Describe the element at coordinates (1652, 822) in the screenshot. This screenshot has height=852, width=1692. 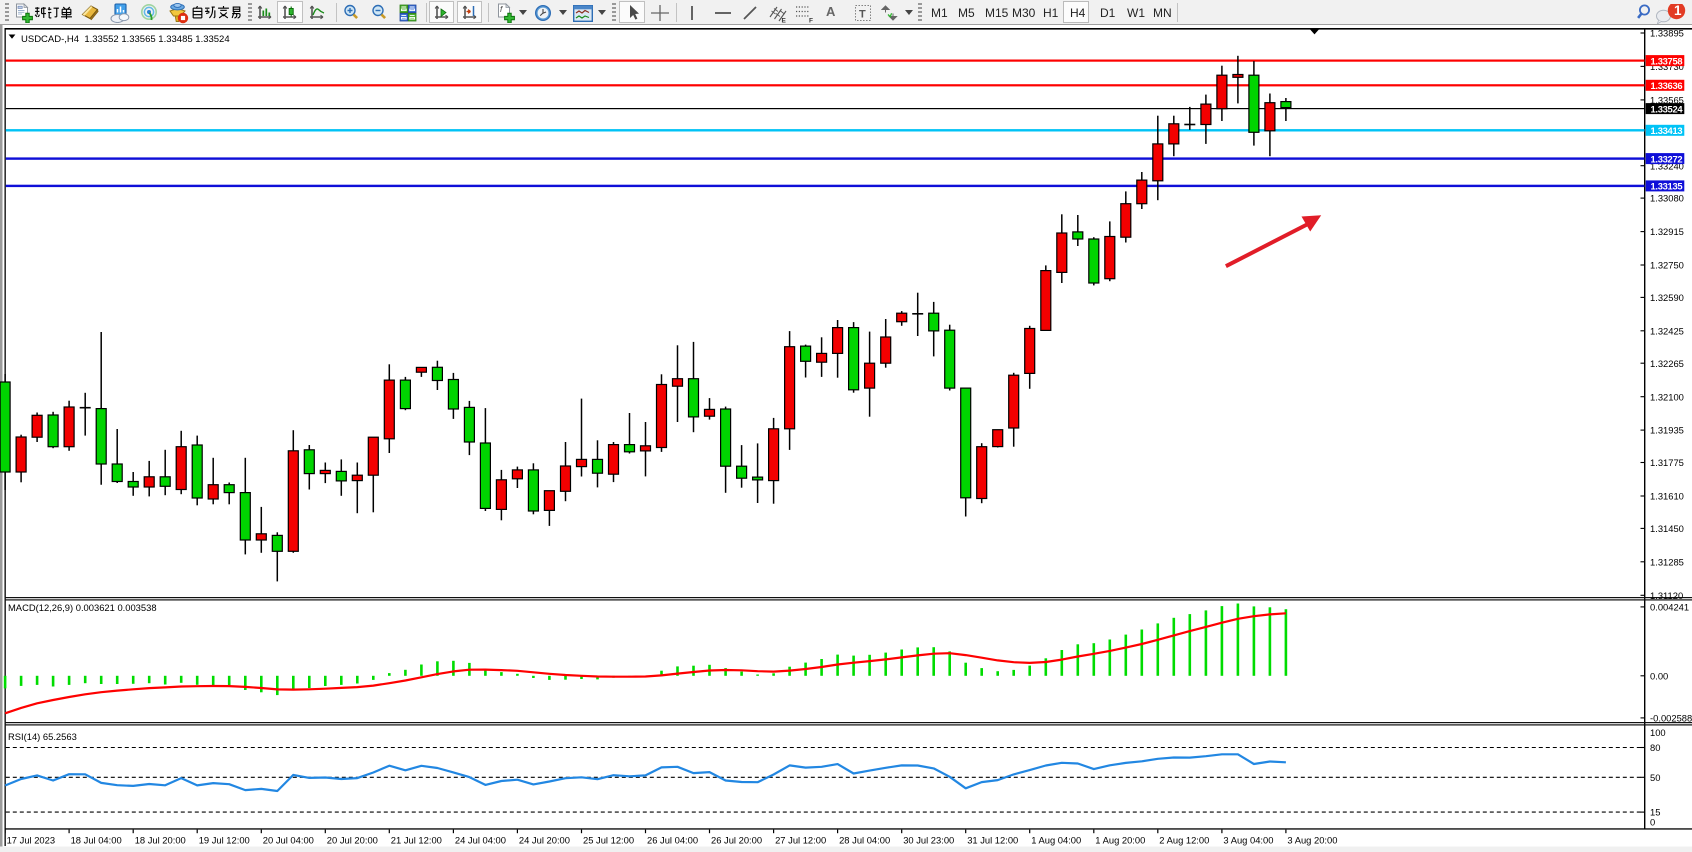
I see `svg-text: 0` at that location.